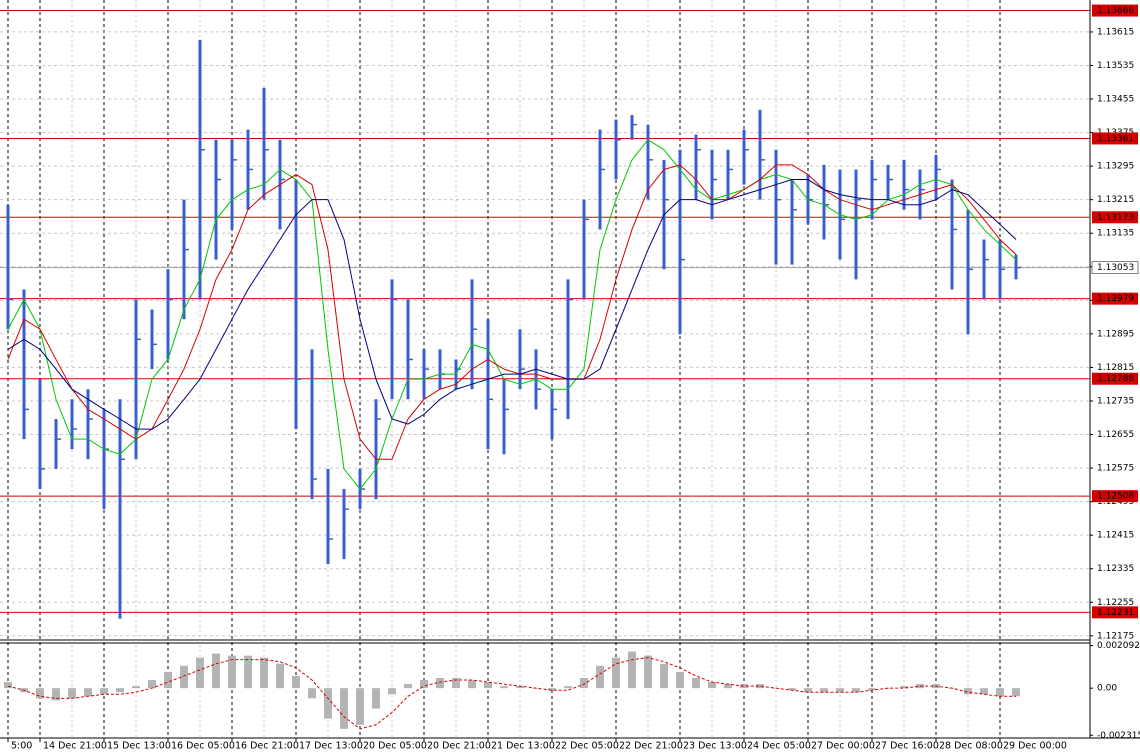  Describe the element at coordinates (1115, 167) in the screenshot. I see `y-tick-label: 1.13295` at that location.